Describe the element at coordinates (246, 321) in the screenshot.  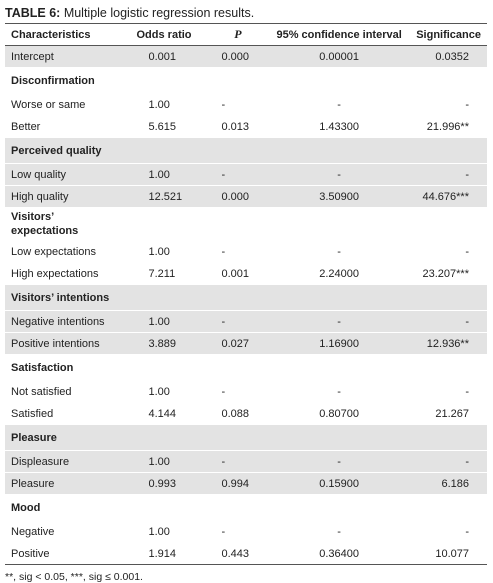
I see `data-row: Negative intentions 1.00- - -` at that location.